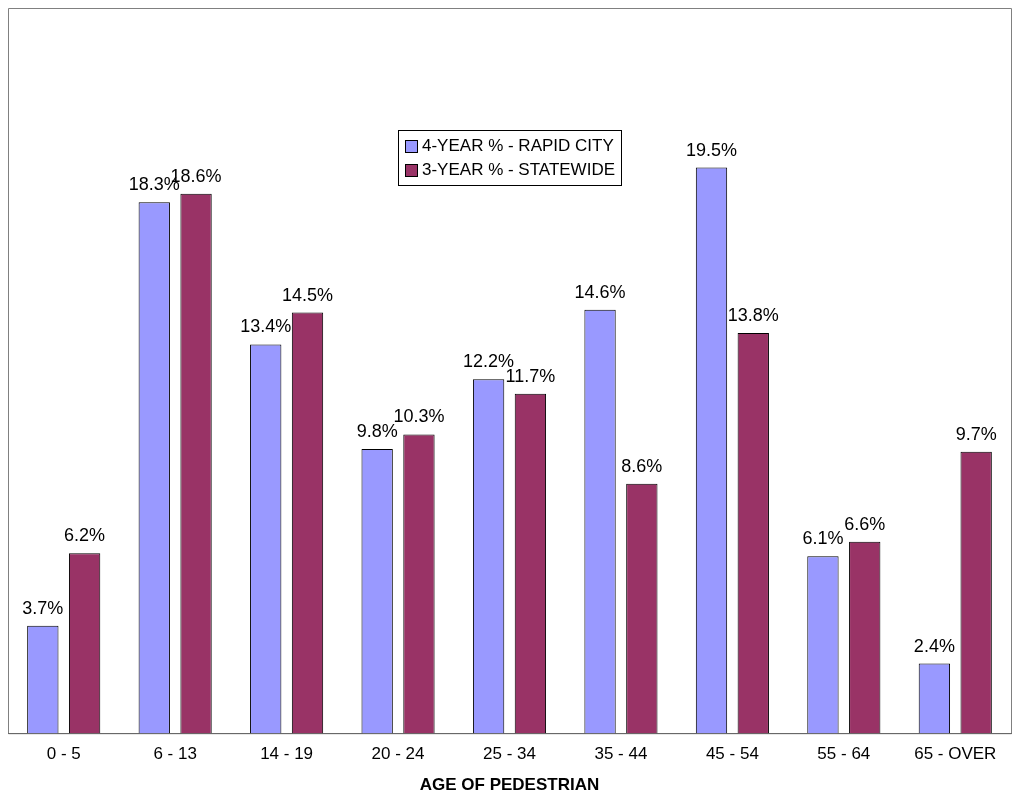  Describe the element at coordinates (753, 314) in the screenshot. I see `data-label: 13.8%` at that location.